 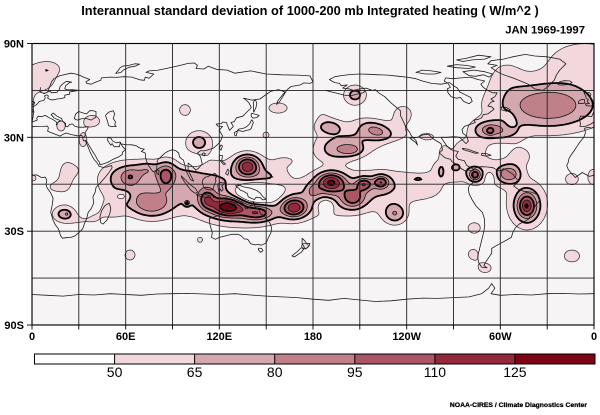 What do you see at coordinates (355, 372) in the screenshot?
I see `svg-text: 95` at bounding box center [355, 372].